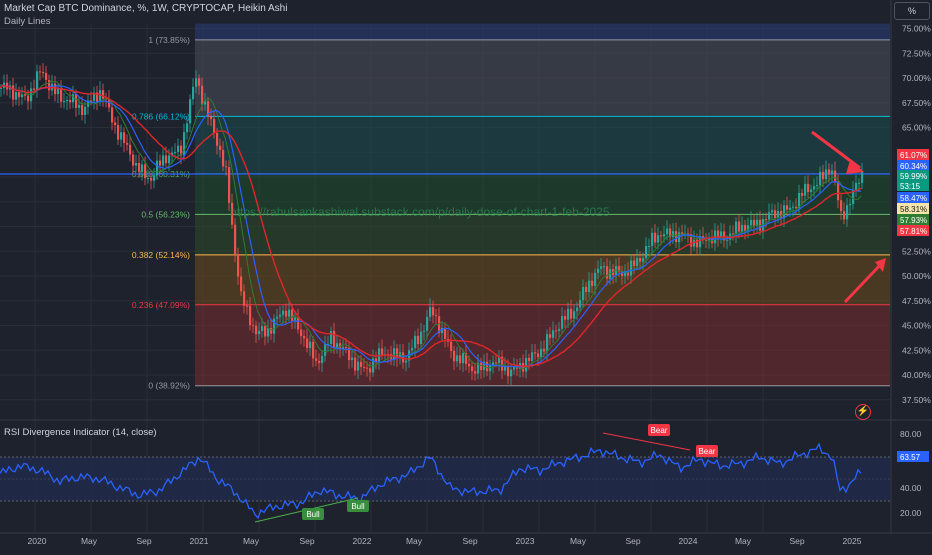 This screenshot has width=932, height=555. I want to click on price-badge: 60.34%, so click(913, 165).